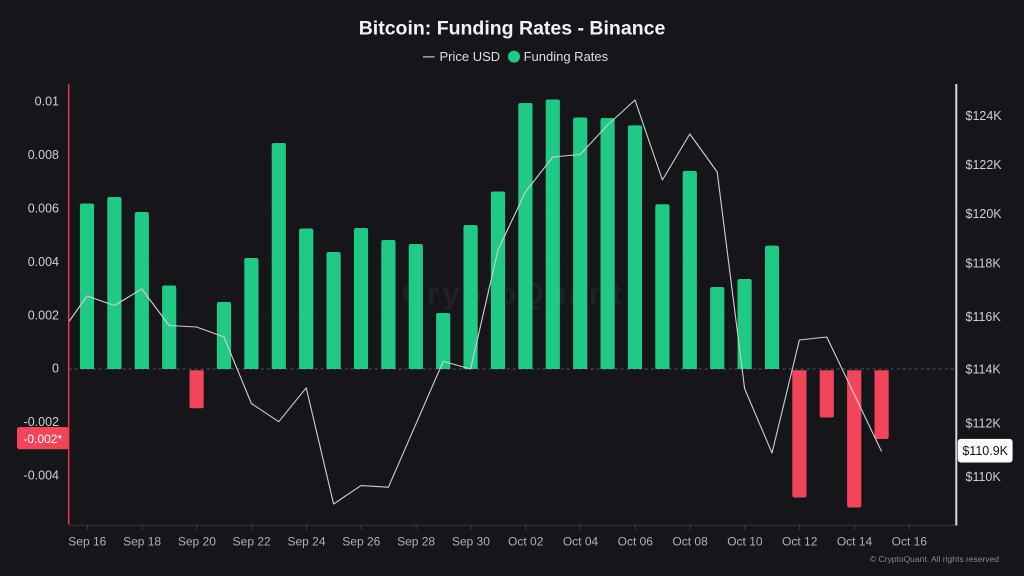 The image size is (1024, 576). I want to click on svg-text: Sep 28, so click(416, 542).